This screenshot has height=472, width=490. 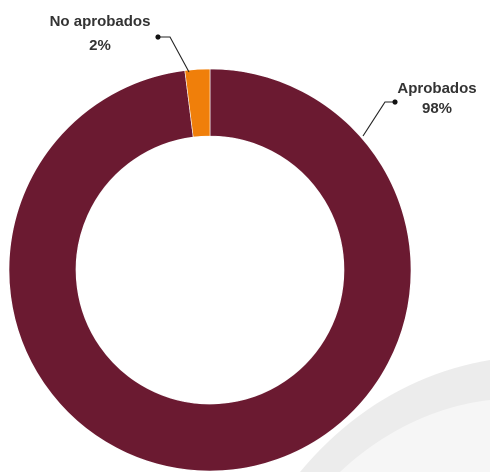 I want to click on slice-label-no-aprobados-value: 2%, so click(x=100, y=45).